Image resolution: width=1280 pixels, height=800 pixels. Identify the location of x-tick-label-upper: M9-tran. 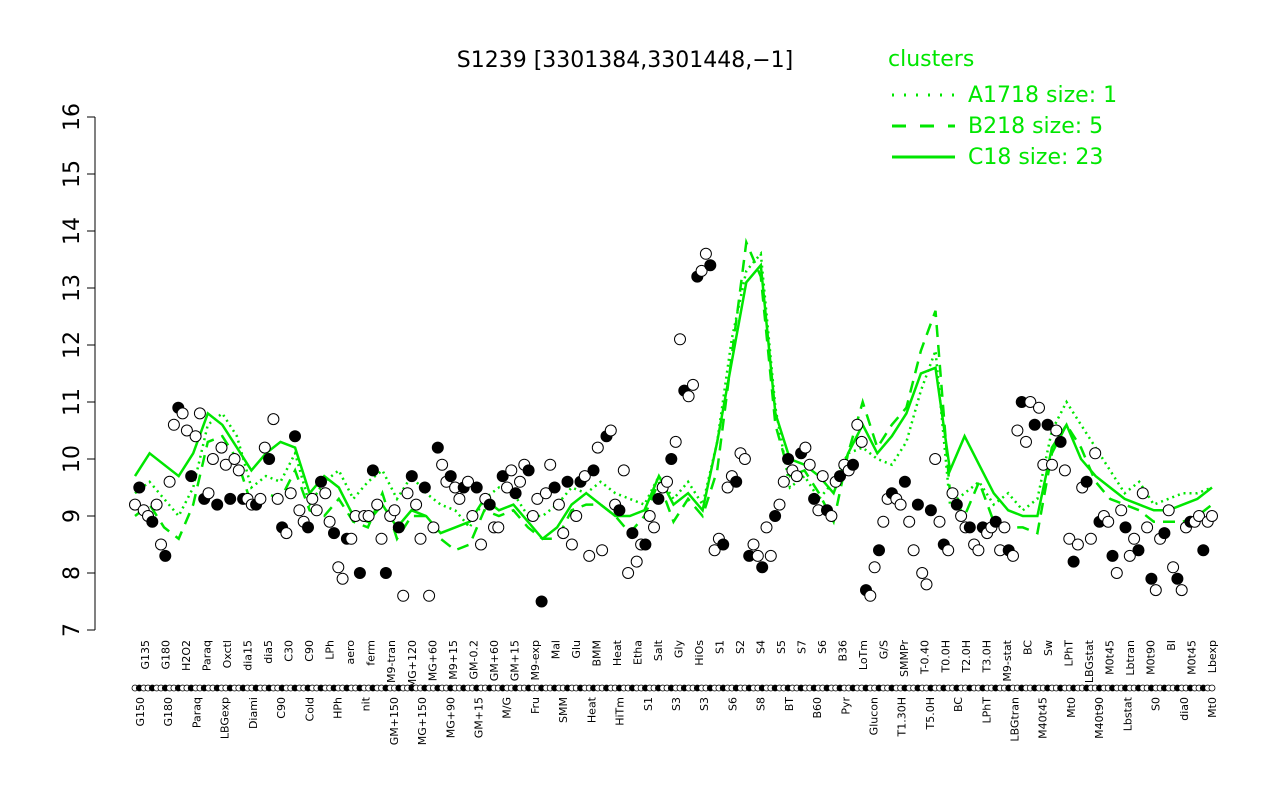
(391, 661).